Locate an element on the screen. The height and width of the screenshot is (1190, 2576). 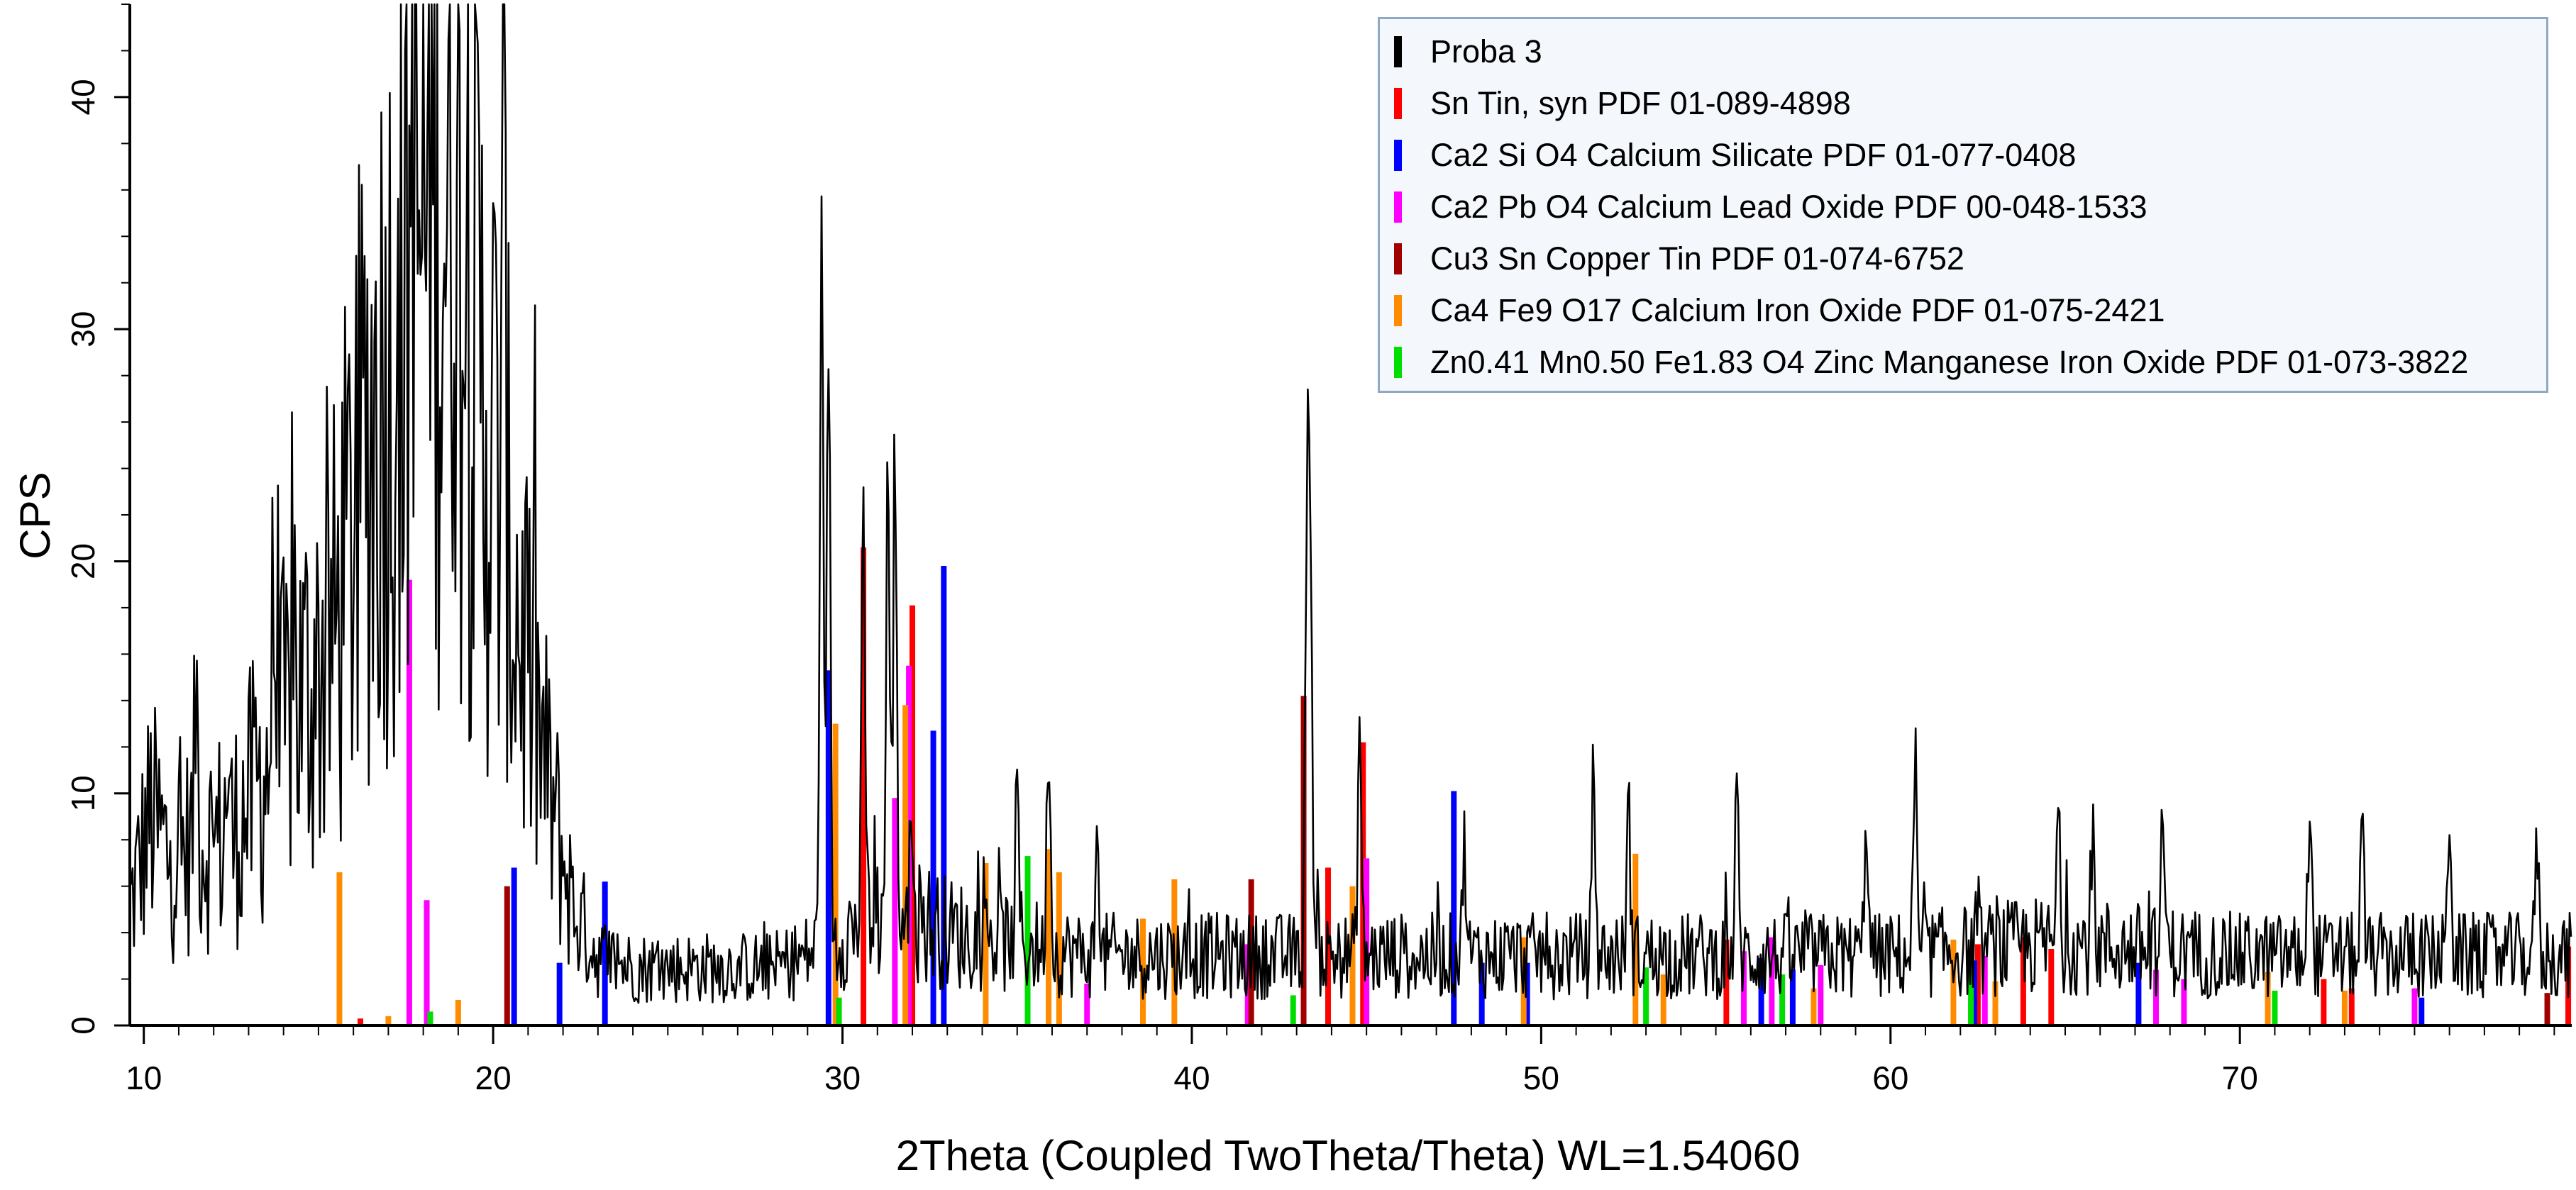
y-tick-label: 20 is located at coordinates (83, 561).